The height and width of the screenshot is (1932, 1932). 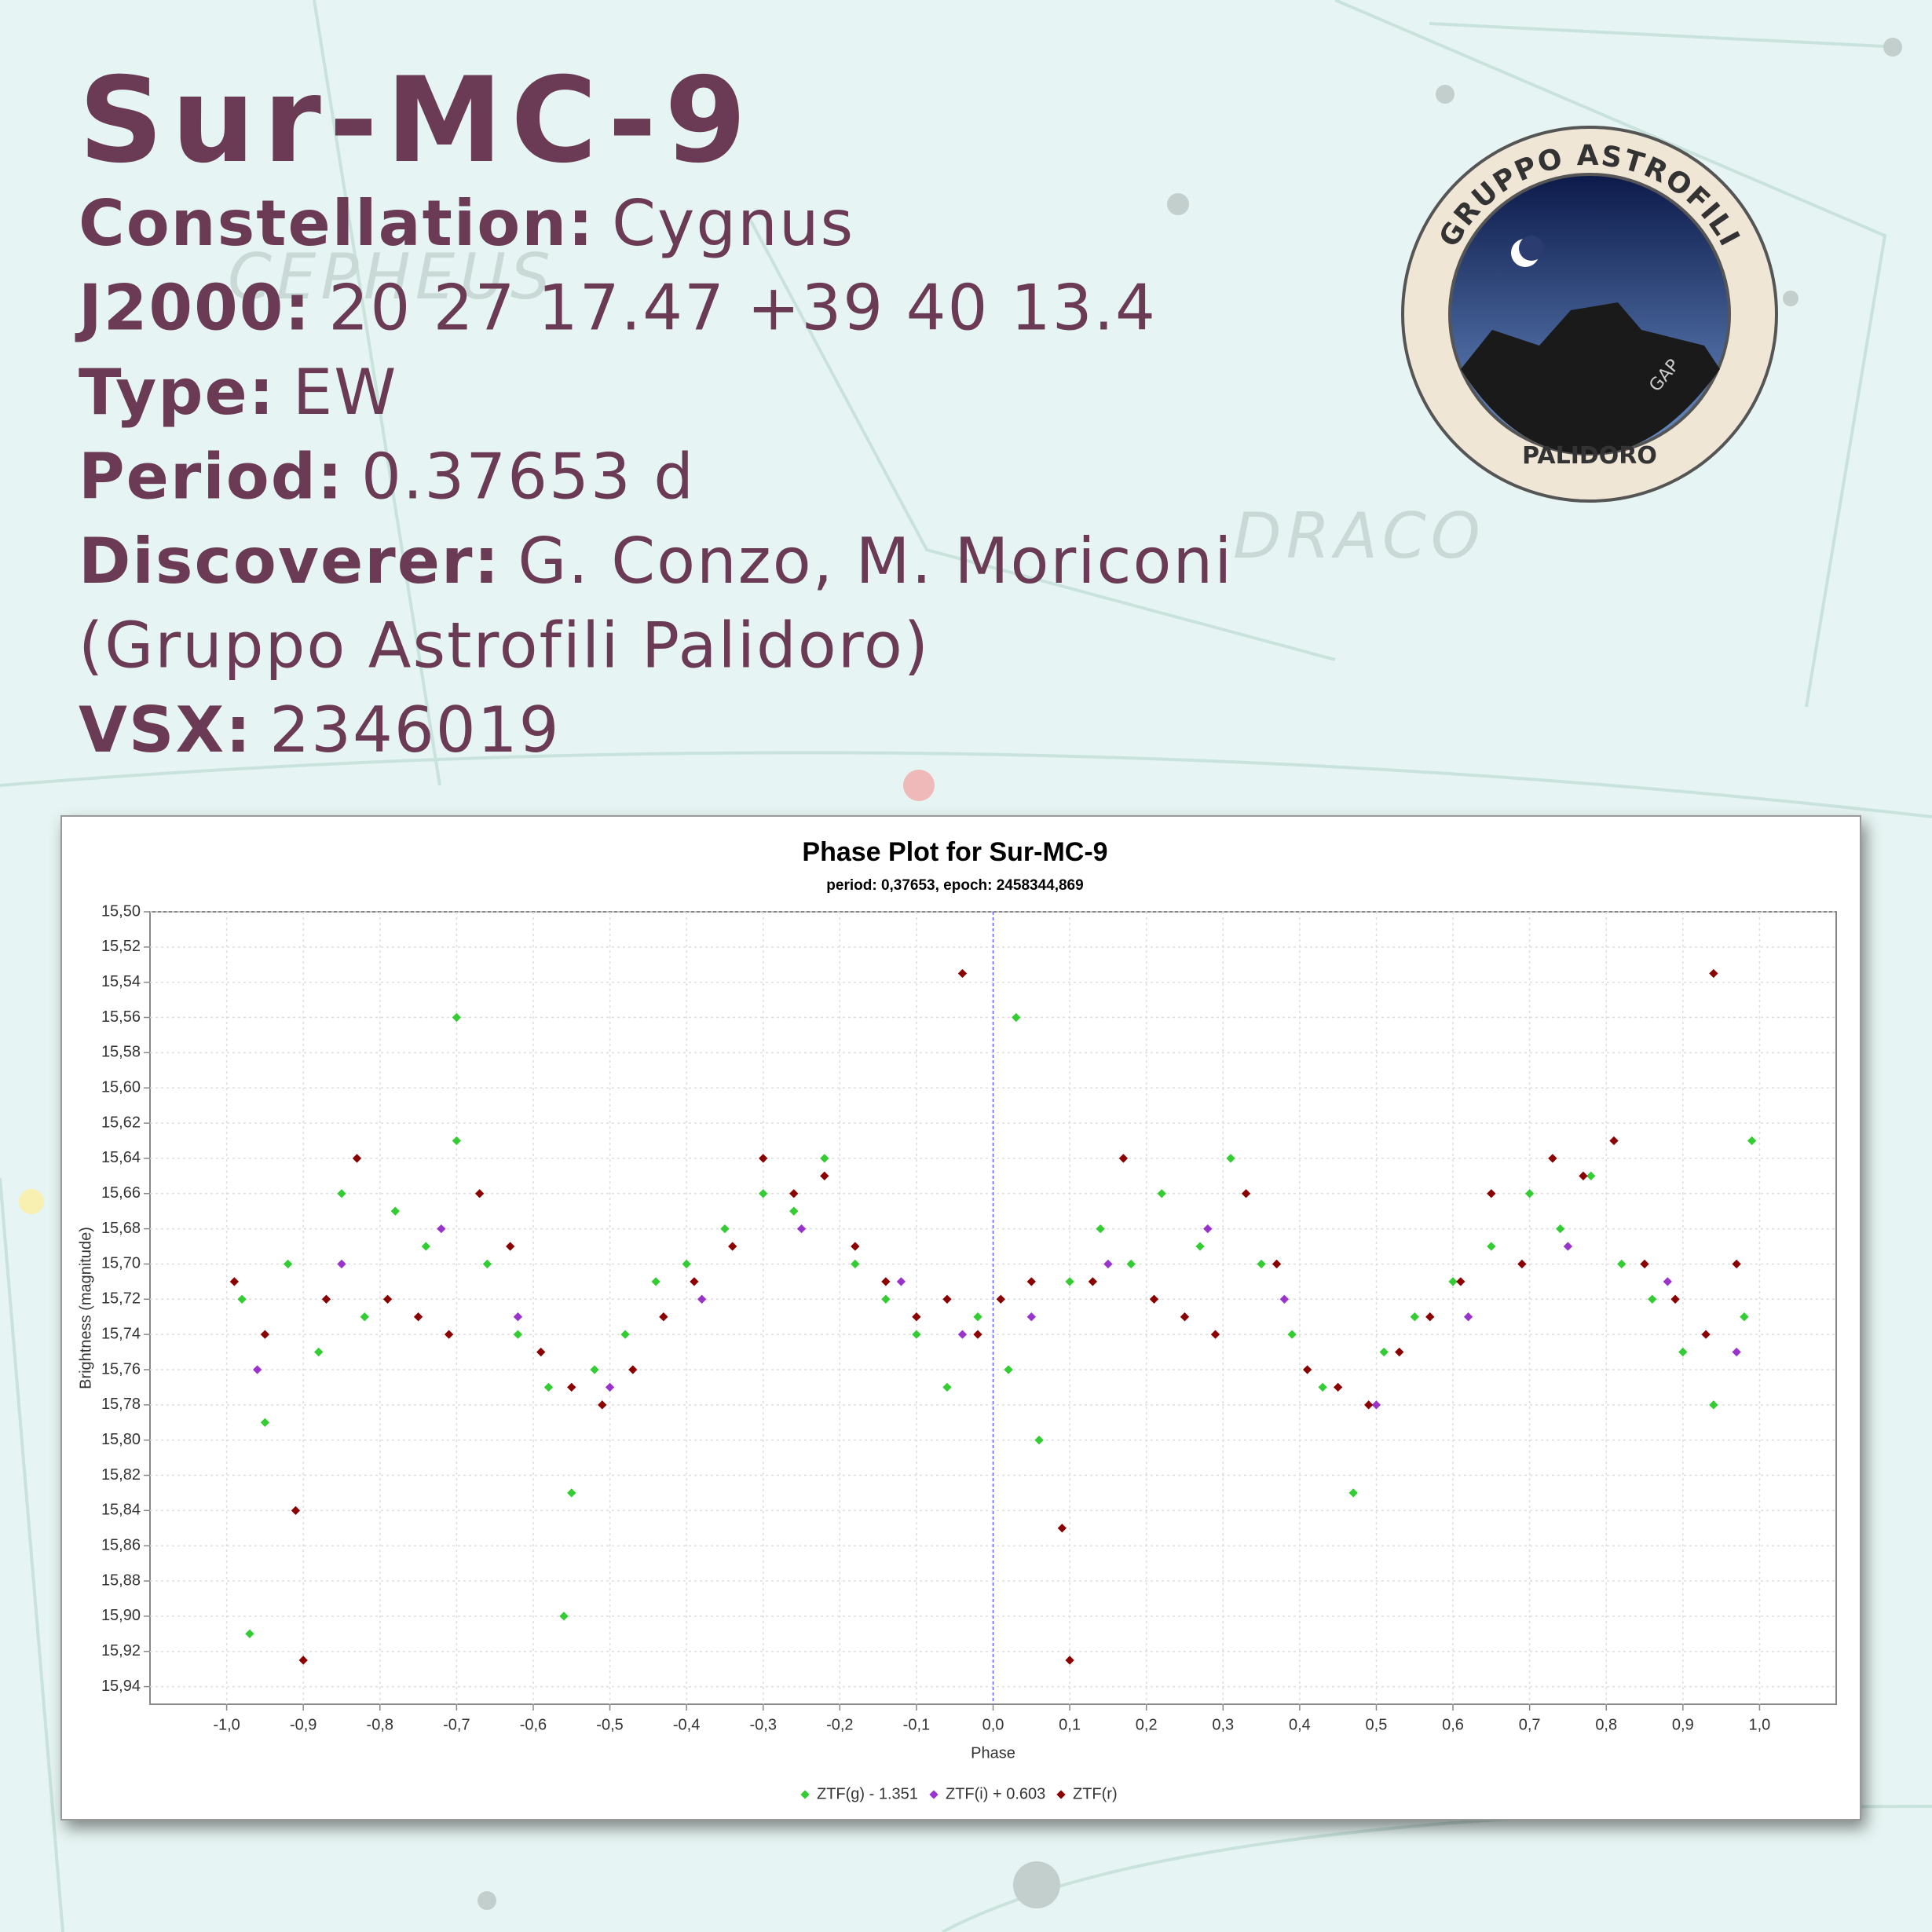 What do you see at coordinates (1453, 1725) in the screenshot?
I see `x-tick-label: 0,6` at bounding box center [1453, 1725].